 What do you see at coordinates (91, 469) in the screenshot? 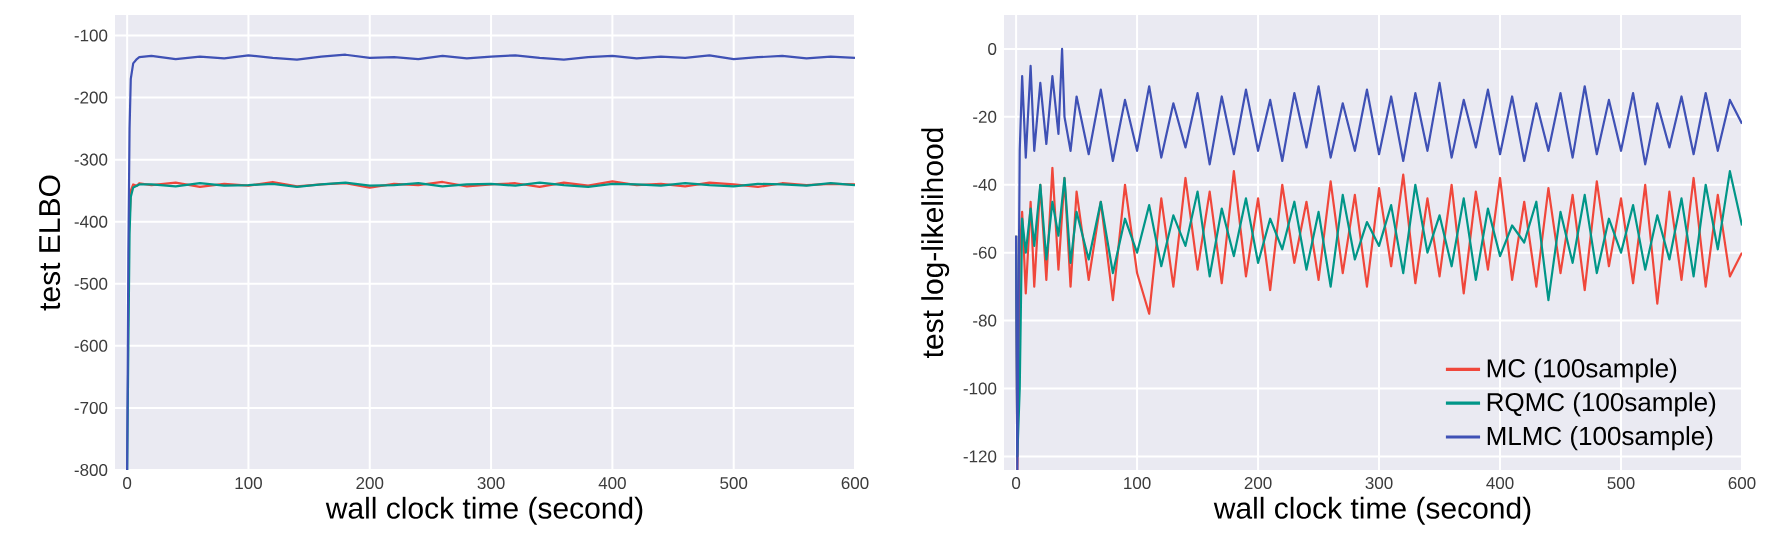
I see `y-tick-label: -800` at bounding box center [91, 469].